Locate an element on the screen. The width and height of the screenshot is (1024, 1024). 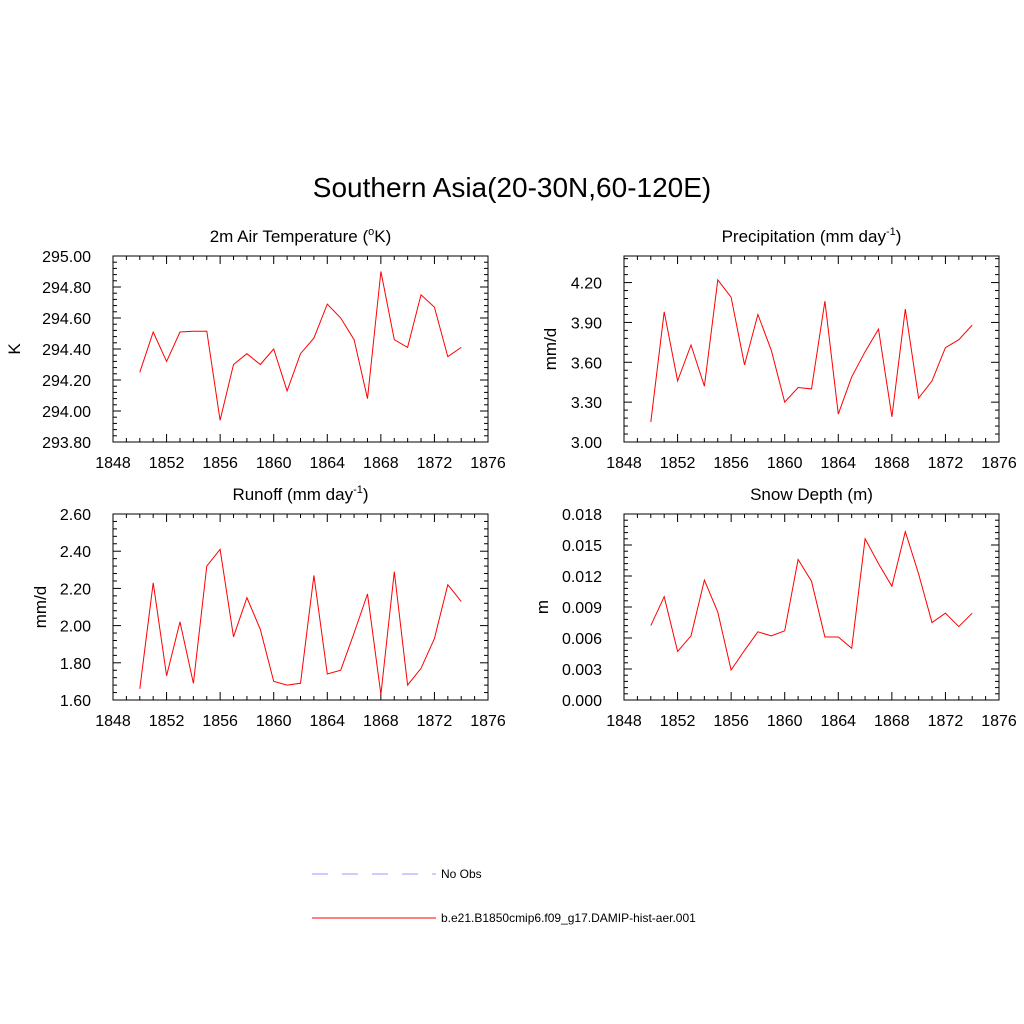
y-tick-label: 4.20 is located at coordinates (586, 284).